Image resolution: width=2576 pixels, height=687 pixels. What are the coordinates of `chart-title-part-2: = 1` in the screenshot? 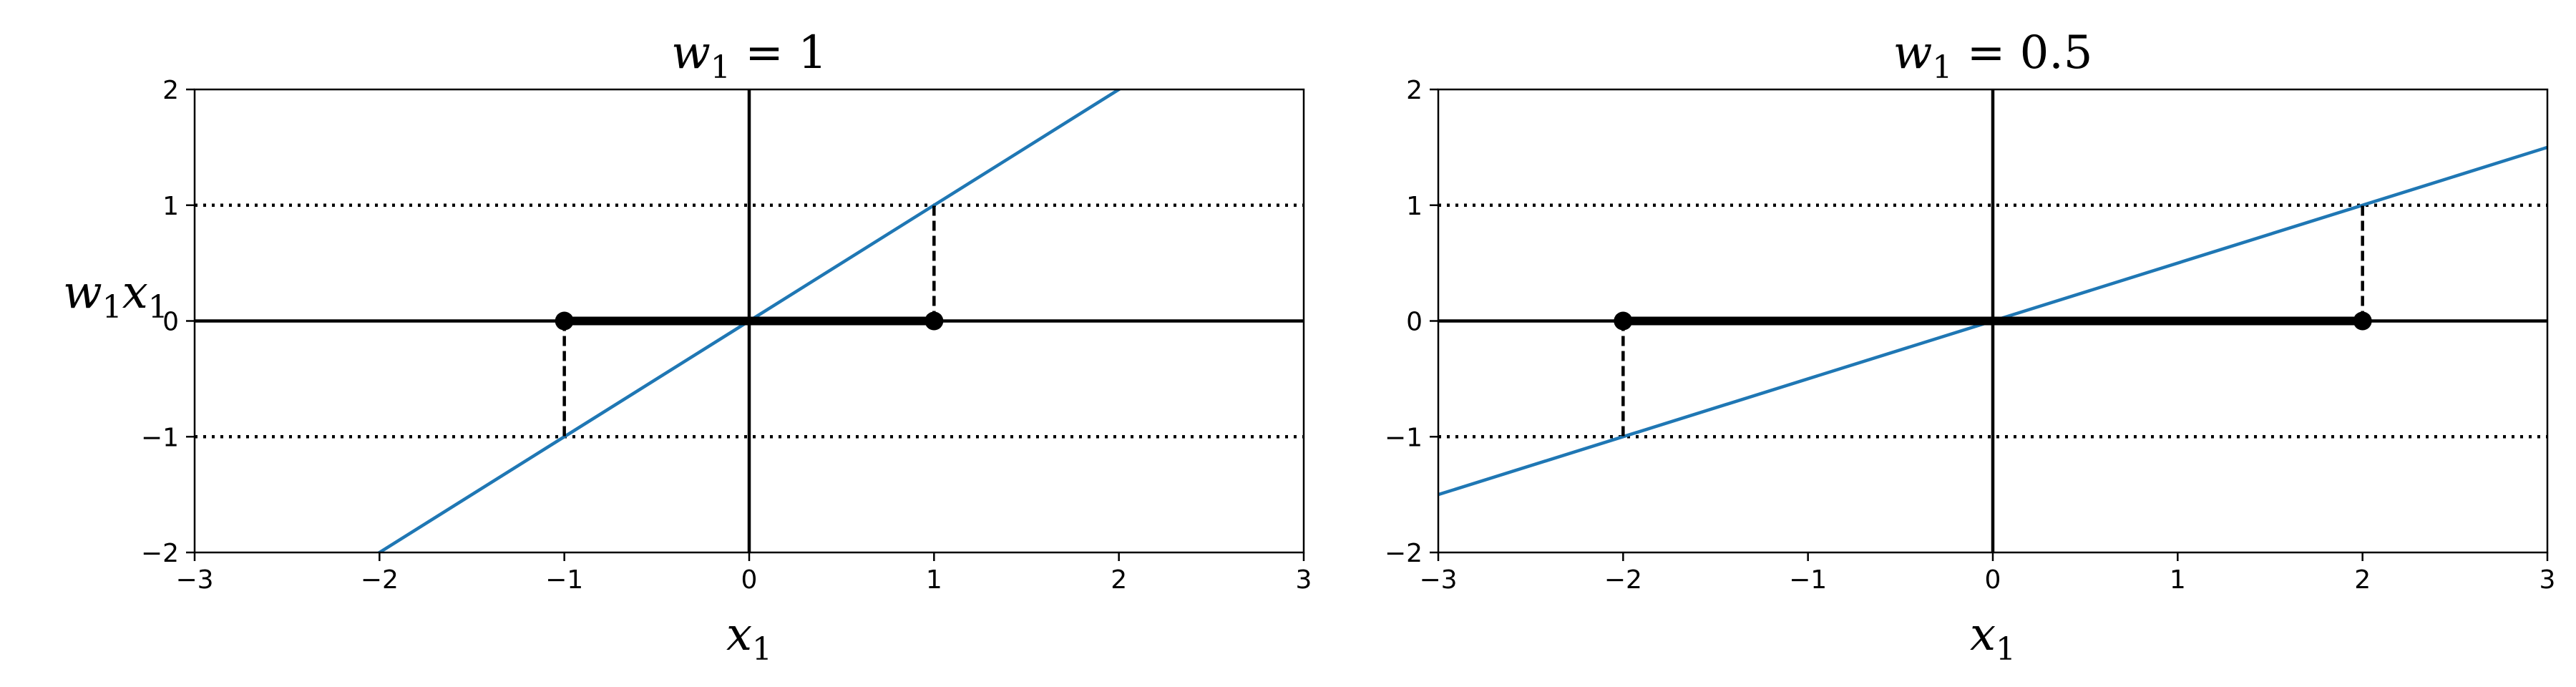 It's located at (779, 52).